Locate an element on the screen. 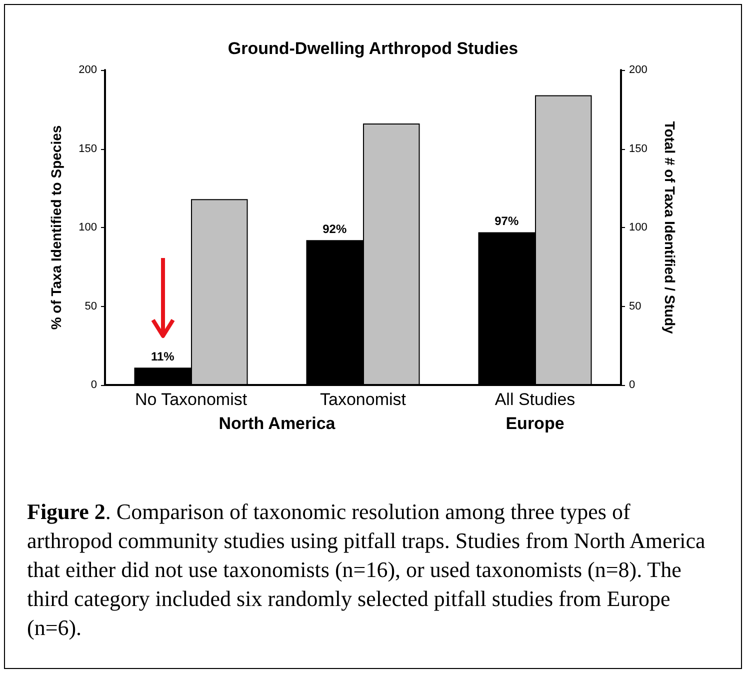 The image size is (748, 675). y2-tick-label: 50 is located at coordinates (635, 306).